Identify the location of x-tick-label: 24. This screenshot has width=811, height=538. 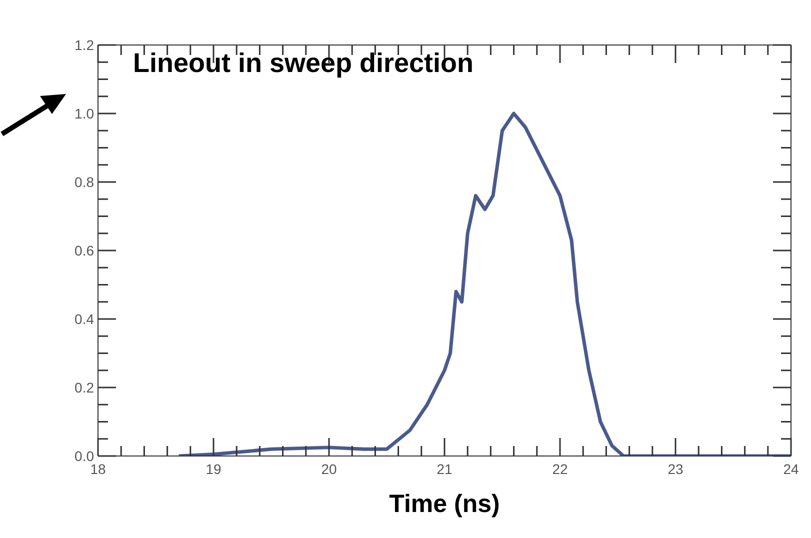
(791, 469).